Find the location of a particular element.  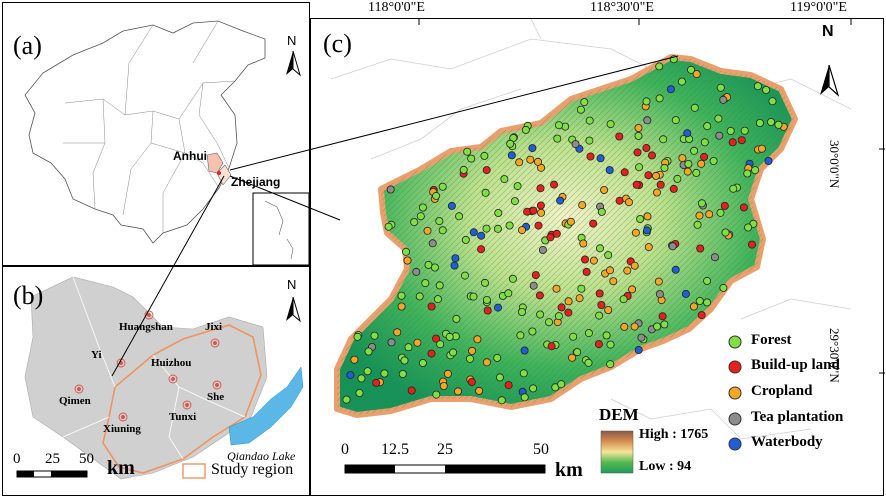

legend-study-region-label: Study region is located at coordinates (252, 469).